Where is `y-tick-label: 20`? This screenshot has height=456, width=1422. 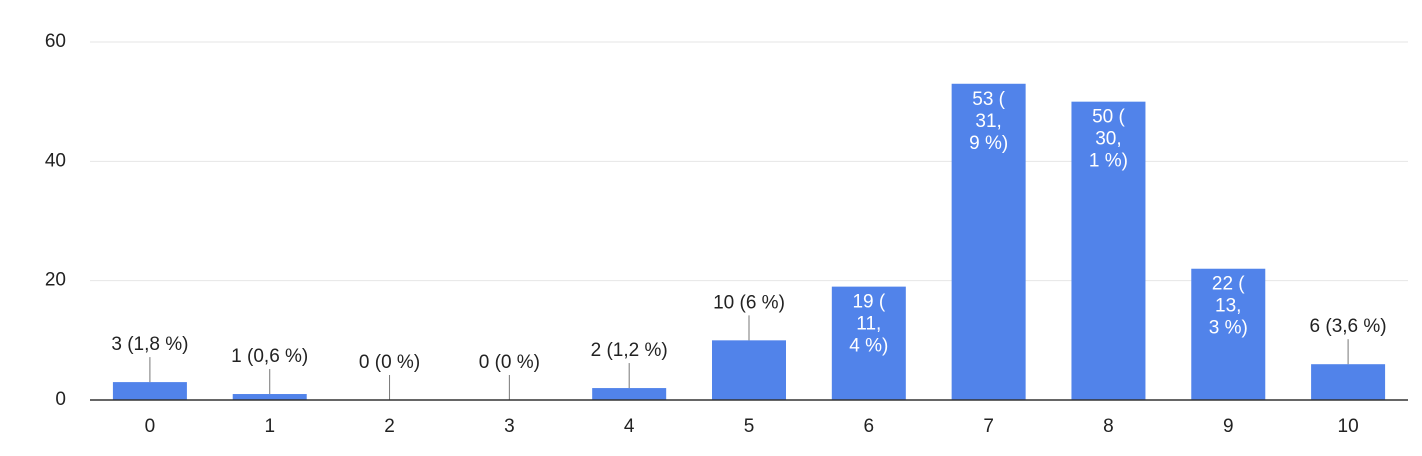 y-tick-label: 20 is located at coordinates (55, 280).